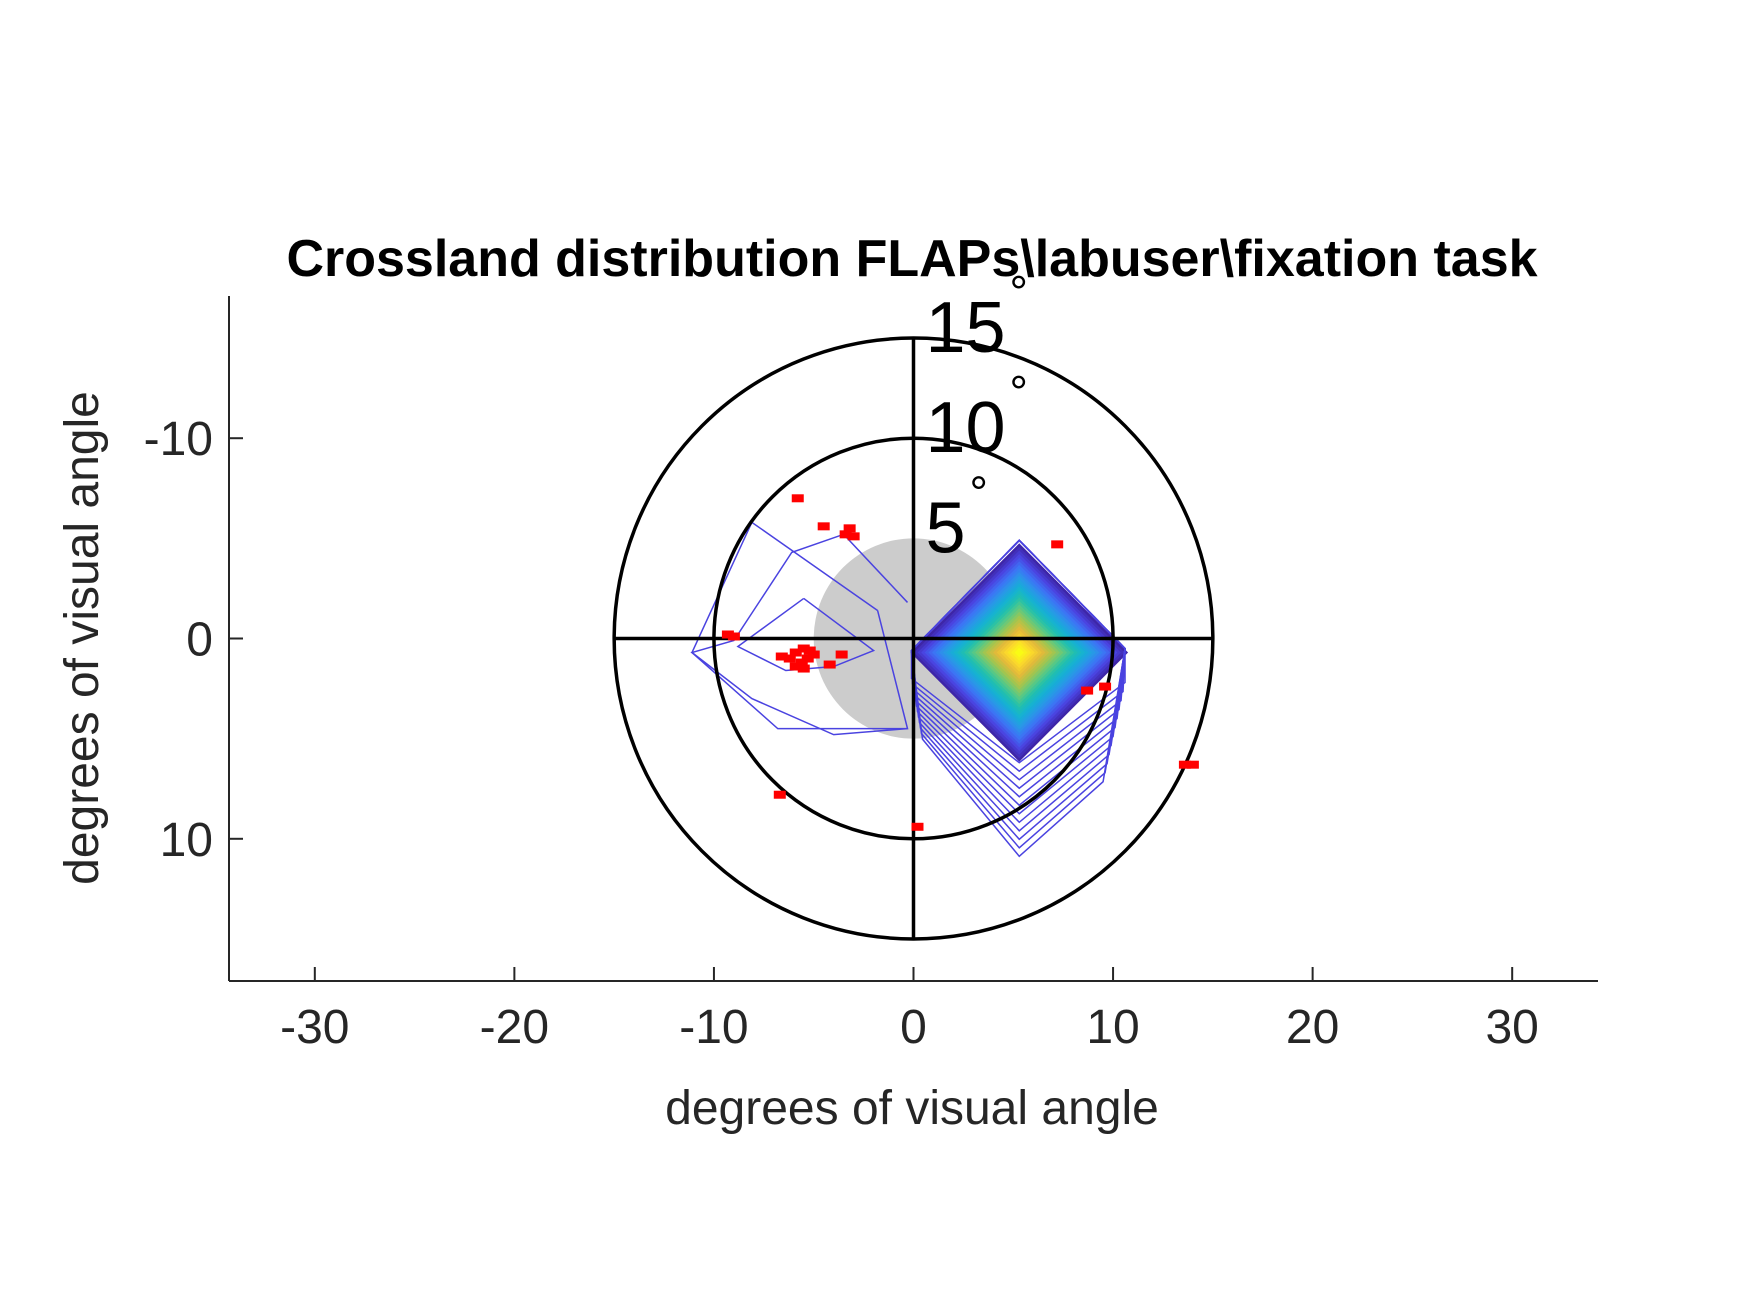 Image resolution: width=1750 pixels, height=1313 pixels. I want to click on y-ticks: -10 0 10, so click(193, 640).